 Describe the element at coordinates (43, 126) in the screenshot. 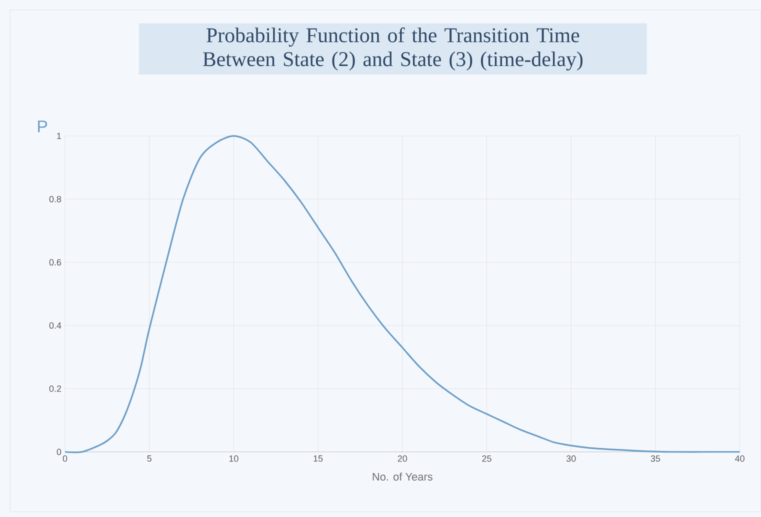

I see `y-axis-title: P` at that location.